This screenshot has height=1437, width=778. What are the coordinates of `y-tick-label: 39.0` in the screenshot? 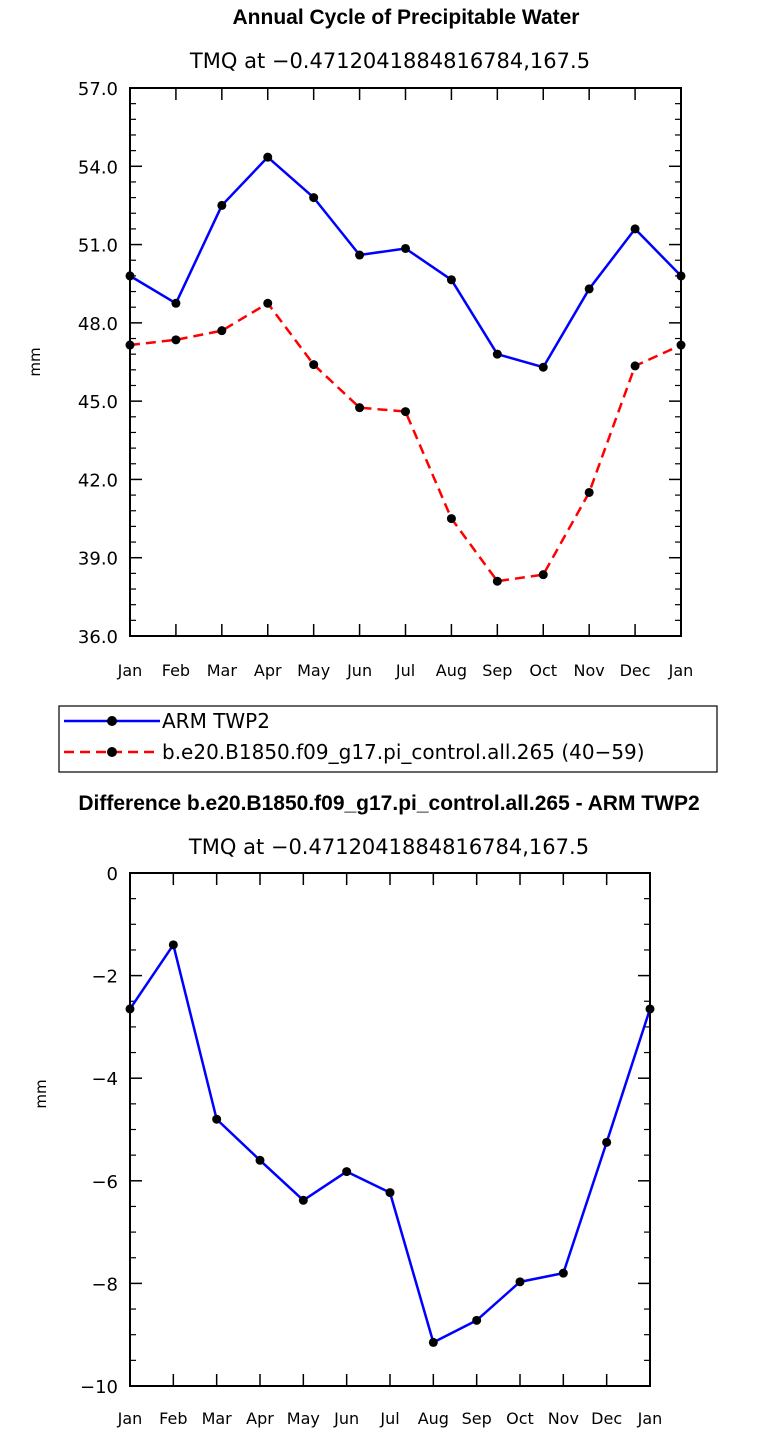 It's located at (98, 559).